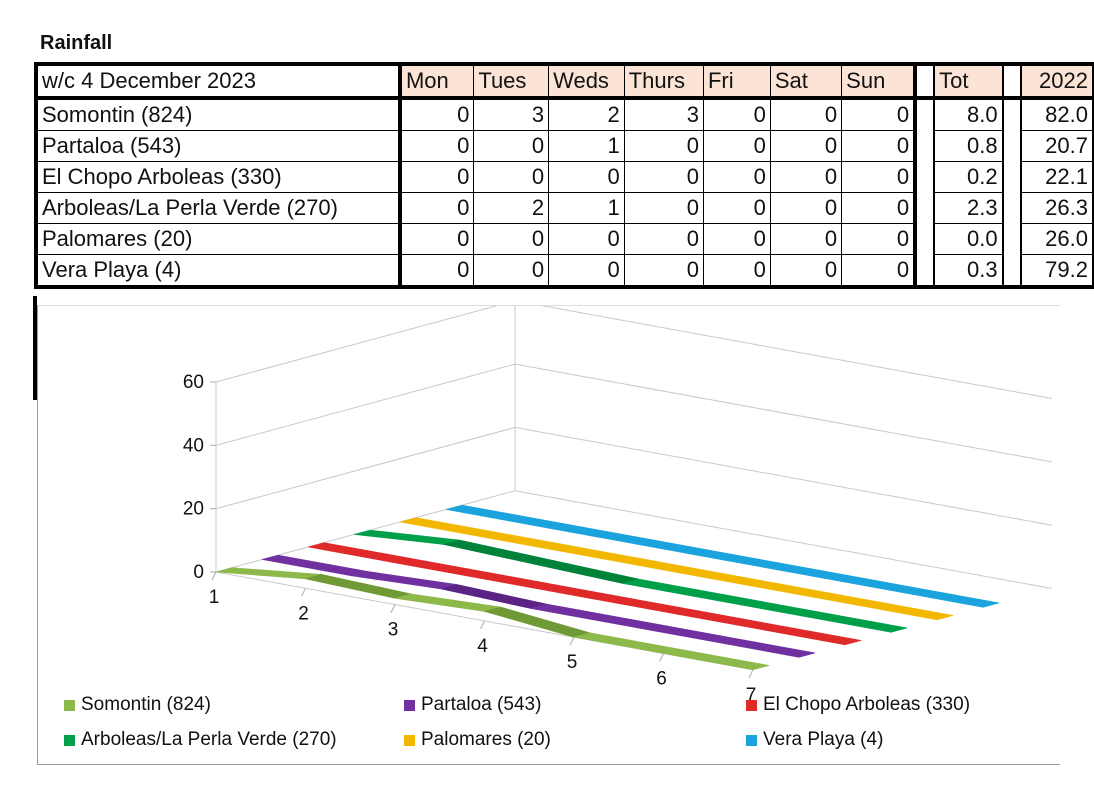 The height and width of the screenshot is (800, 1094). Describe the element at coordinates (814, 740) in the screenshot. I see `legend-item: Vera Playa (4)` at that location.